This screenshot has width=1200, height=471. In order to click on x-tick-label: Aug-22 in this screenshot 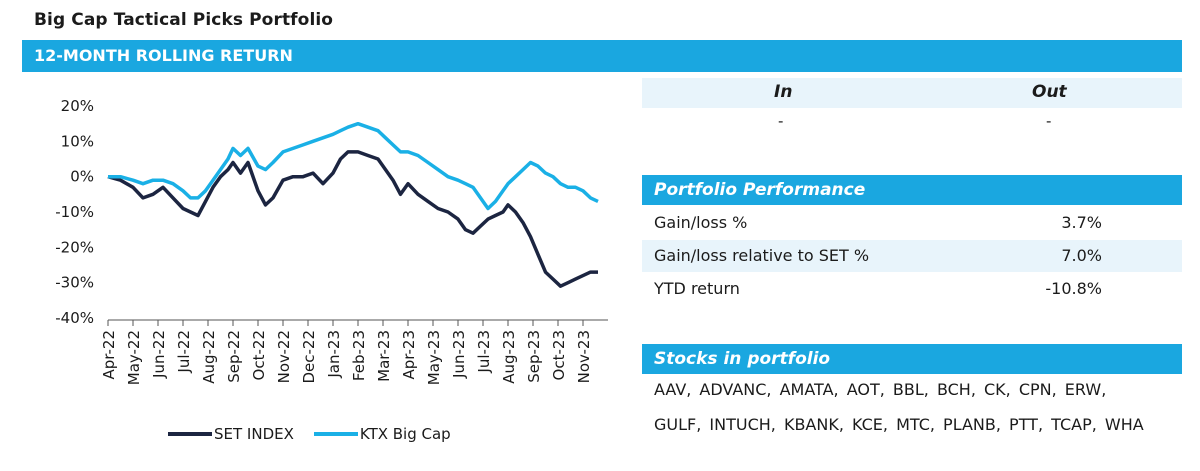, I will do `click(209, 357)`.